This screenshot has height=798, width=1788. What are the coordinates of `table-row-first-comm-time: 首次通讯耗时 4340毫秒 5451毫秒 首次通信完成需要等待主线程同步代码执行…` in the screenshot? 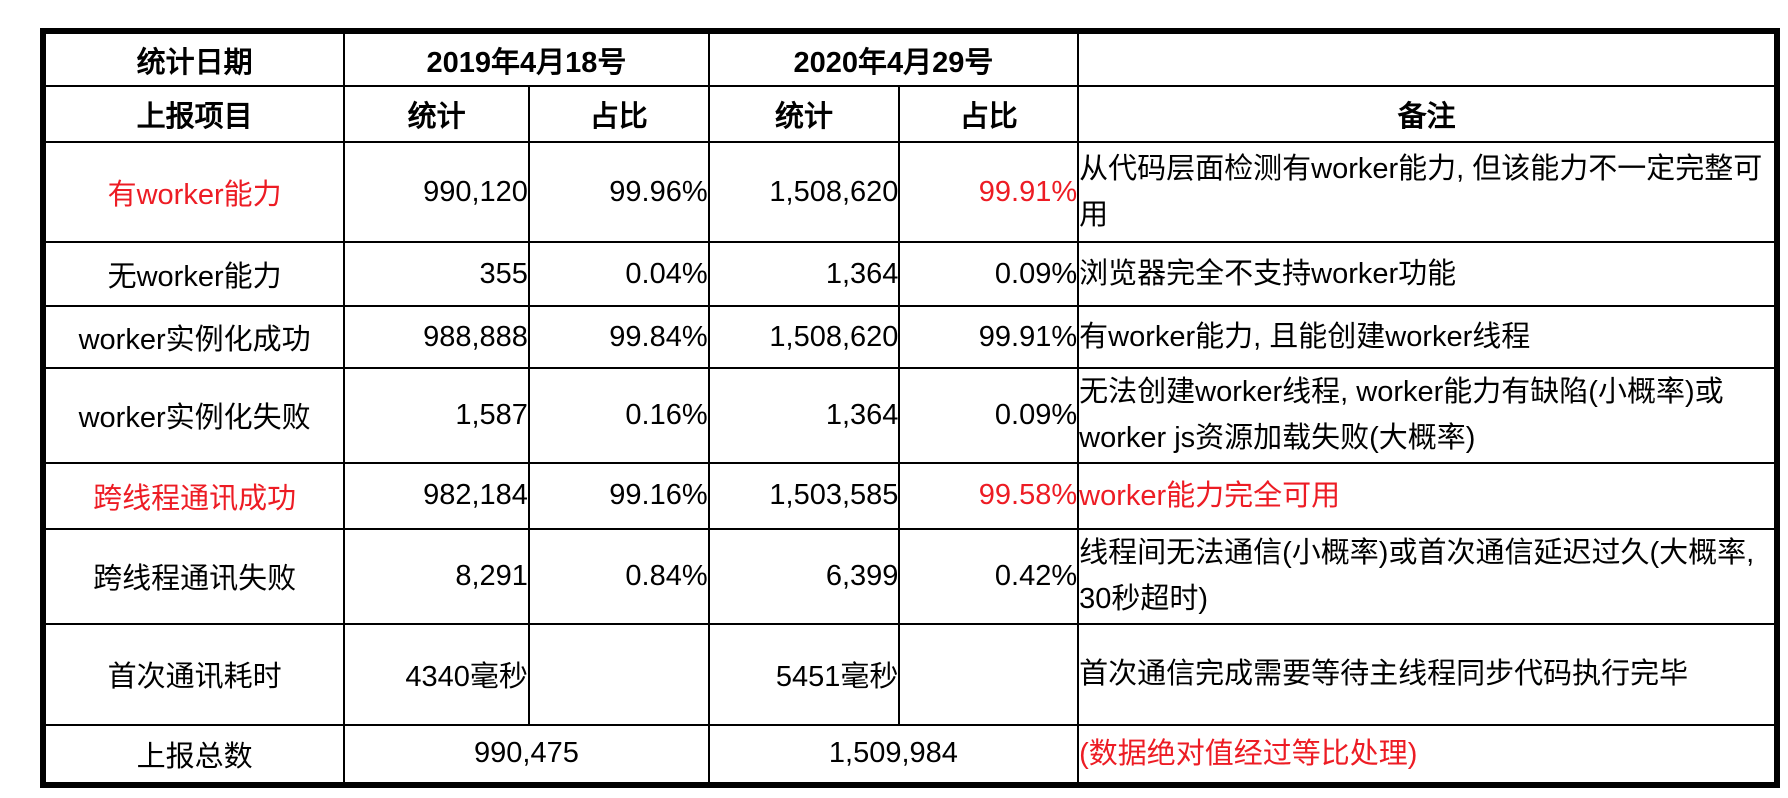 It's located at (909, 674).